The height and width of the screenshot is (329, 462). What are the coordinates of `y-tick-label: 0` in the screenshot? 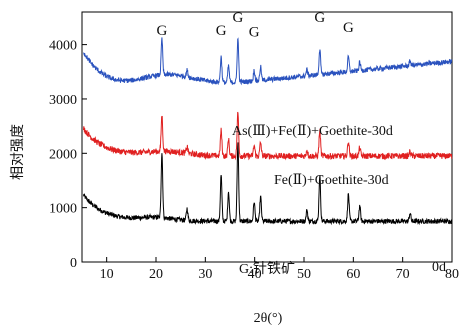 It's located at (73, 263).